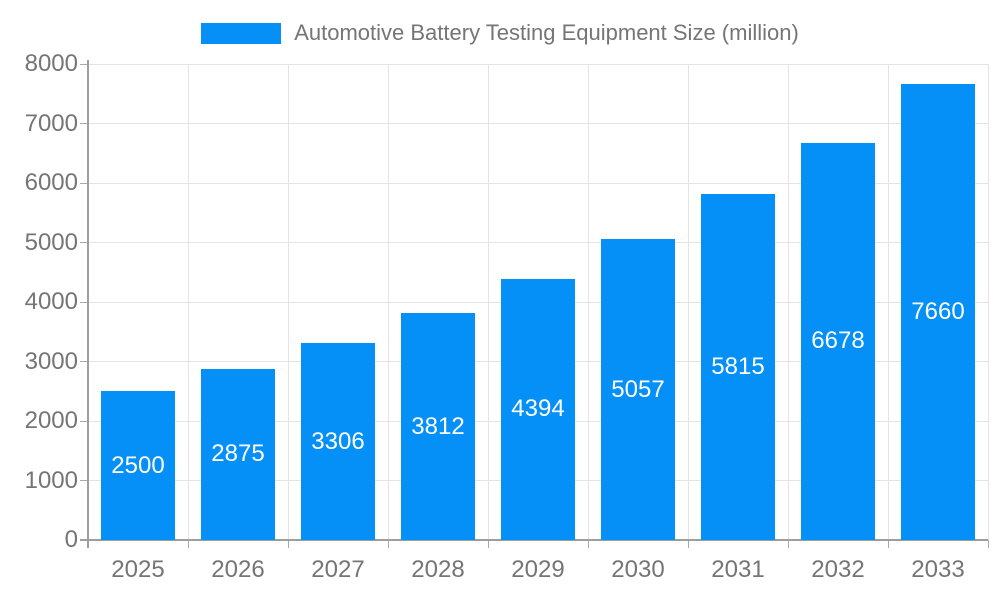 The height and width of the screenshot is (600, 1000). Describe the element at coordinates (138, 569) in the screenshot. I see `x-tick-label: 2025` at that location.